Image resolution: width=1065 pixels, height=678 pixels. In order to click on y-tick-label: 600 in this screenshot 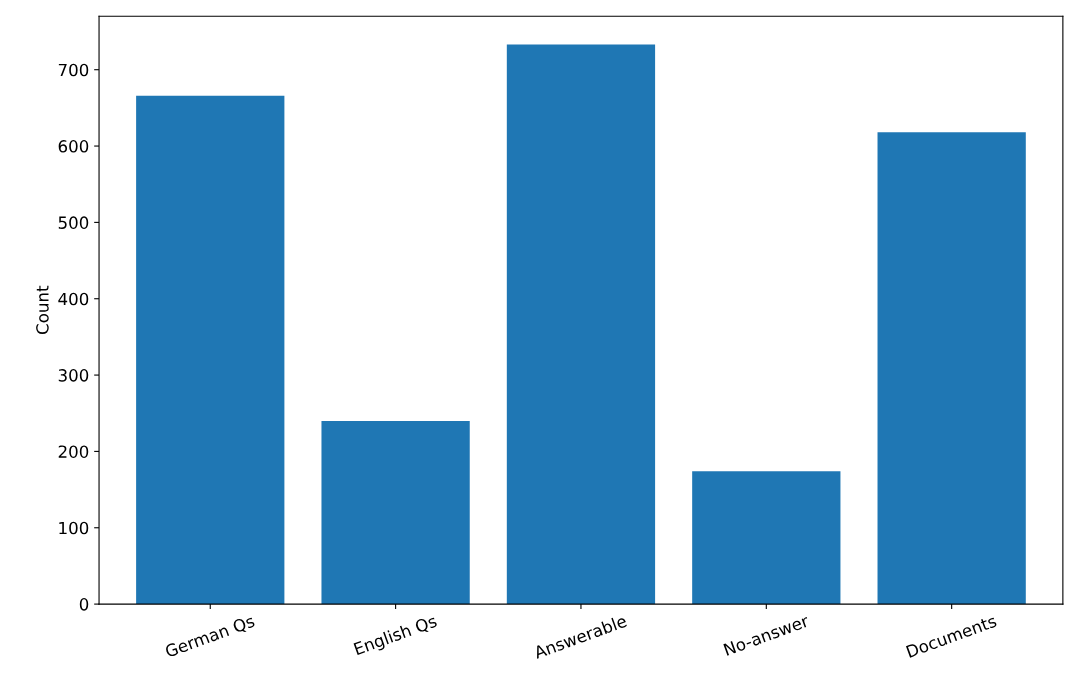, I will do `click(73, 146)`.